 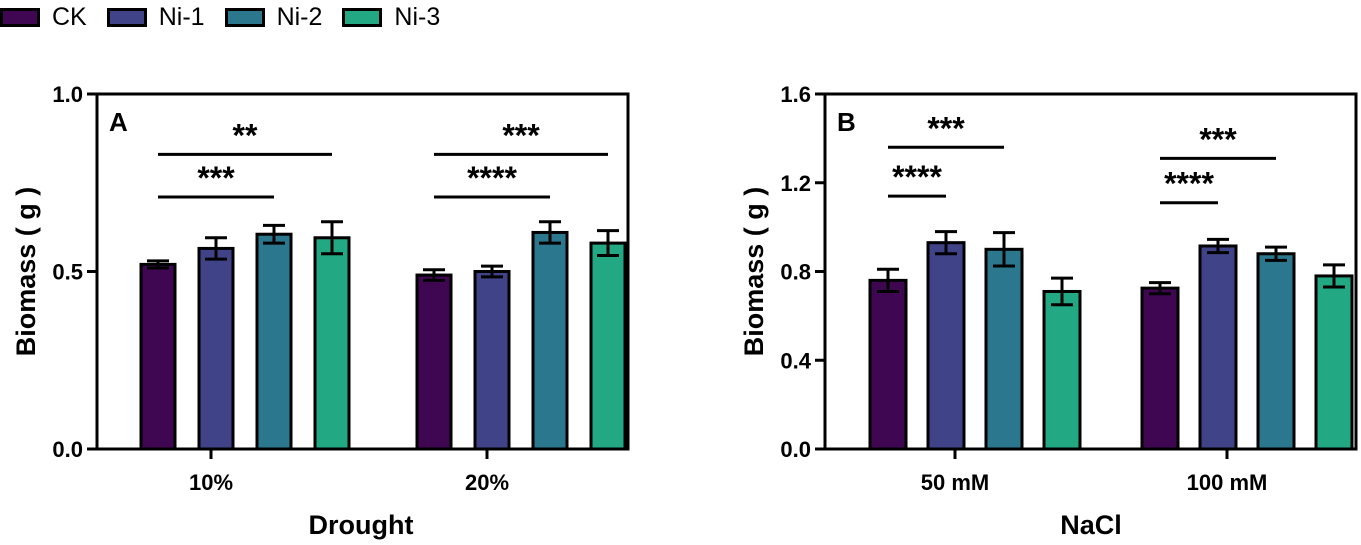 What do you see at coordinates (211, 482) in the screenshot?
I see `x-tick-label-0: 10%` at bounding box center [211, 482].